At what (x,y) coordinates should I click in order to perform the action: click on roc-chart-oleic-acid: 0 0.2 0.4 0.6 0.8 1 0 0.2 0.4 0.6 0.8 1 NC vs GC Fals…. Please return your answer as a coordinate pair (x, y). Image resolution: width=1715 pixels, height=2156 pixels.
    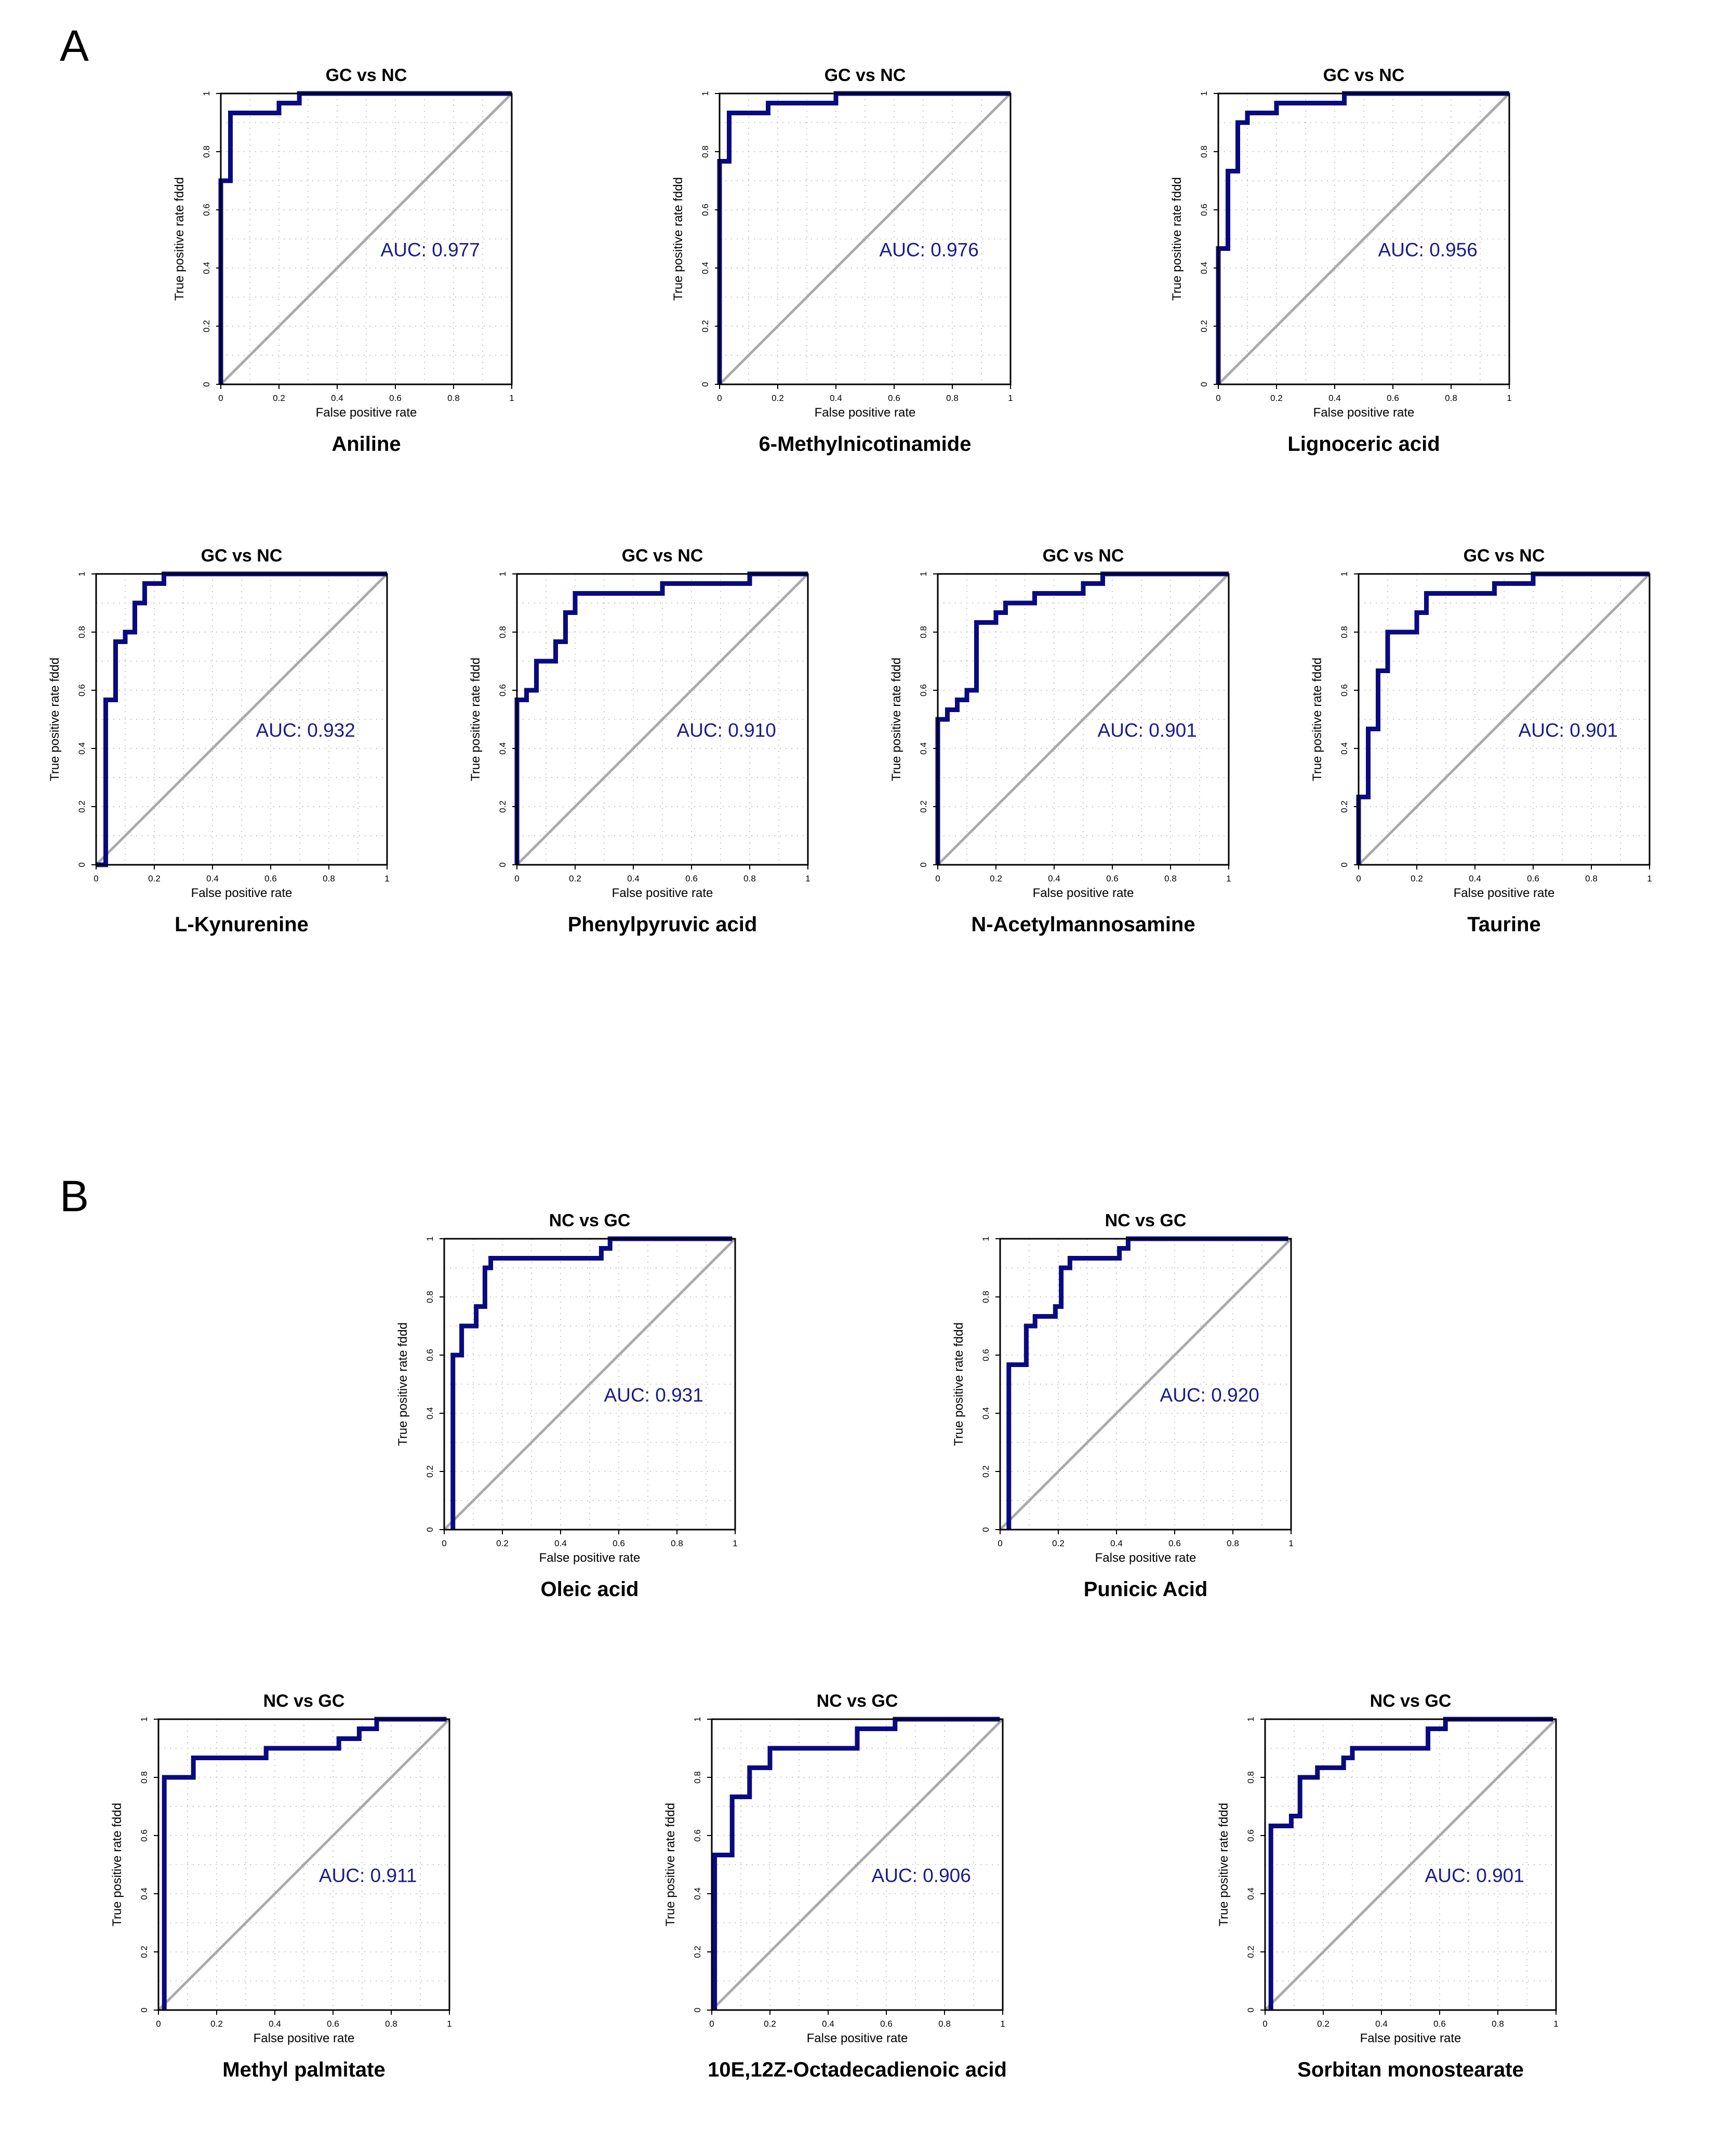
    Looking at the image, I should click on (558, 1415).